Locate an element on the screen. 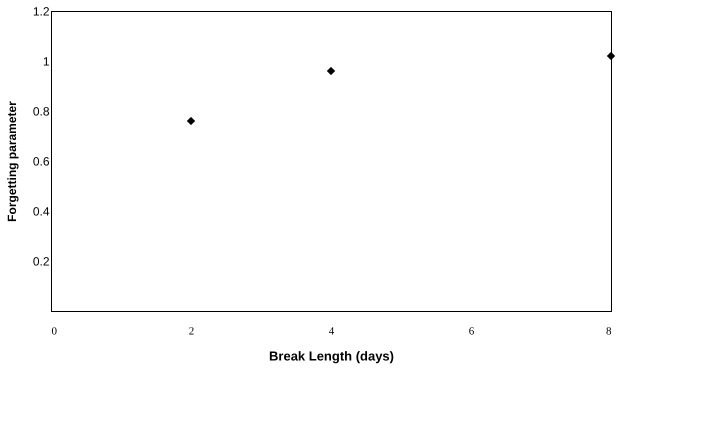 Image resolution: width=702 pixels, height=436 pixels. y-tick-label: 1.2 is located at coordinates (41, 11).